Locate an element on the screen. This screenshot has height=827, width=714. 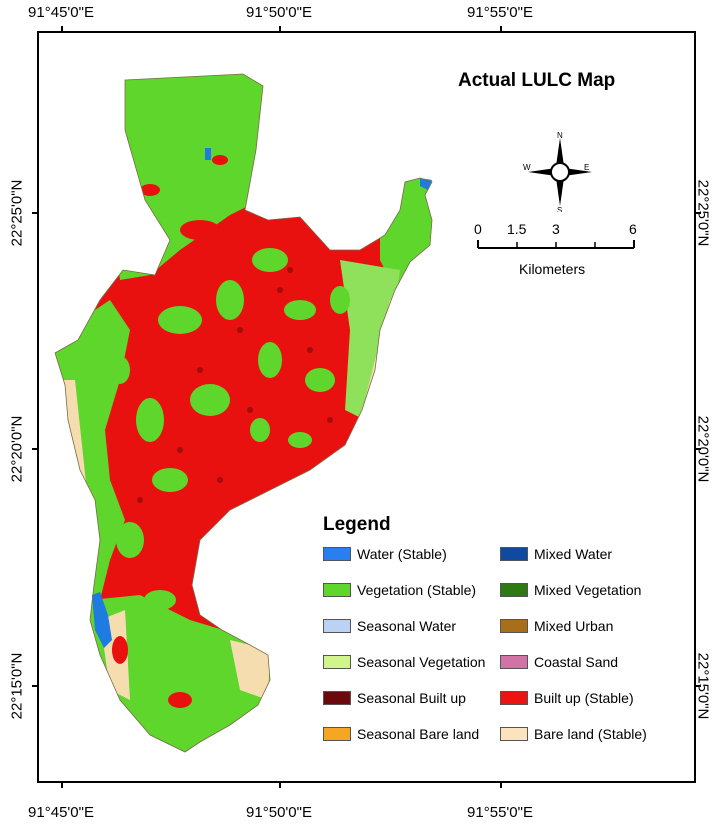
compass-n: N is located at coordinates (560, 136).